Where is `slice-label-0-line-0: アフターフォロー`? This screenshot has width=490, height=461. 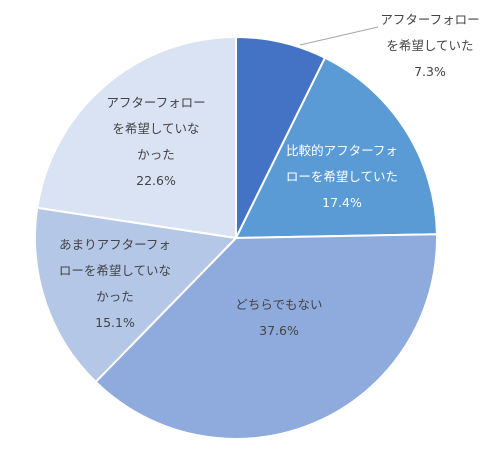 slice-label-0-line-0: アフターフォロー is located at coordinates (430, 19).